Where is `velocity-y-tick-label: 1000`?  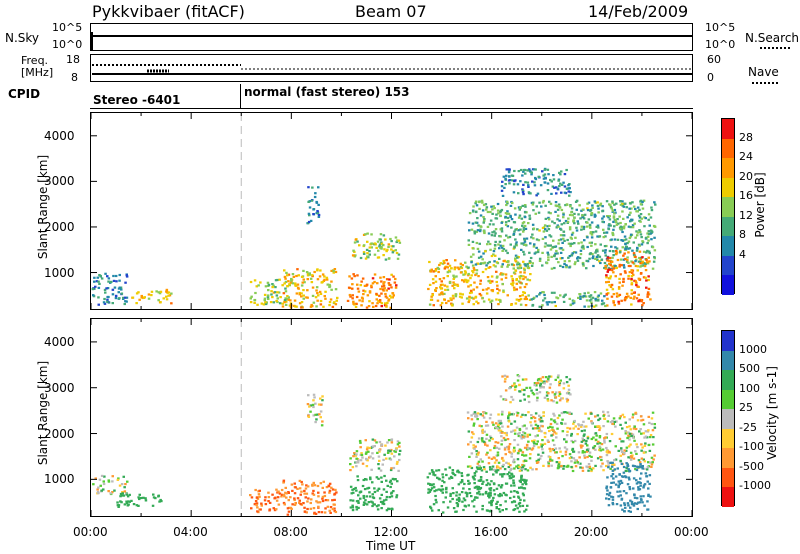
velocity-y-tick-label: 1000 is located at coordinates (59, 479).